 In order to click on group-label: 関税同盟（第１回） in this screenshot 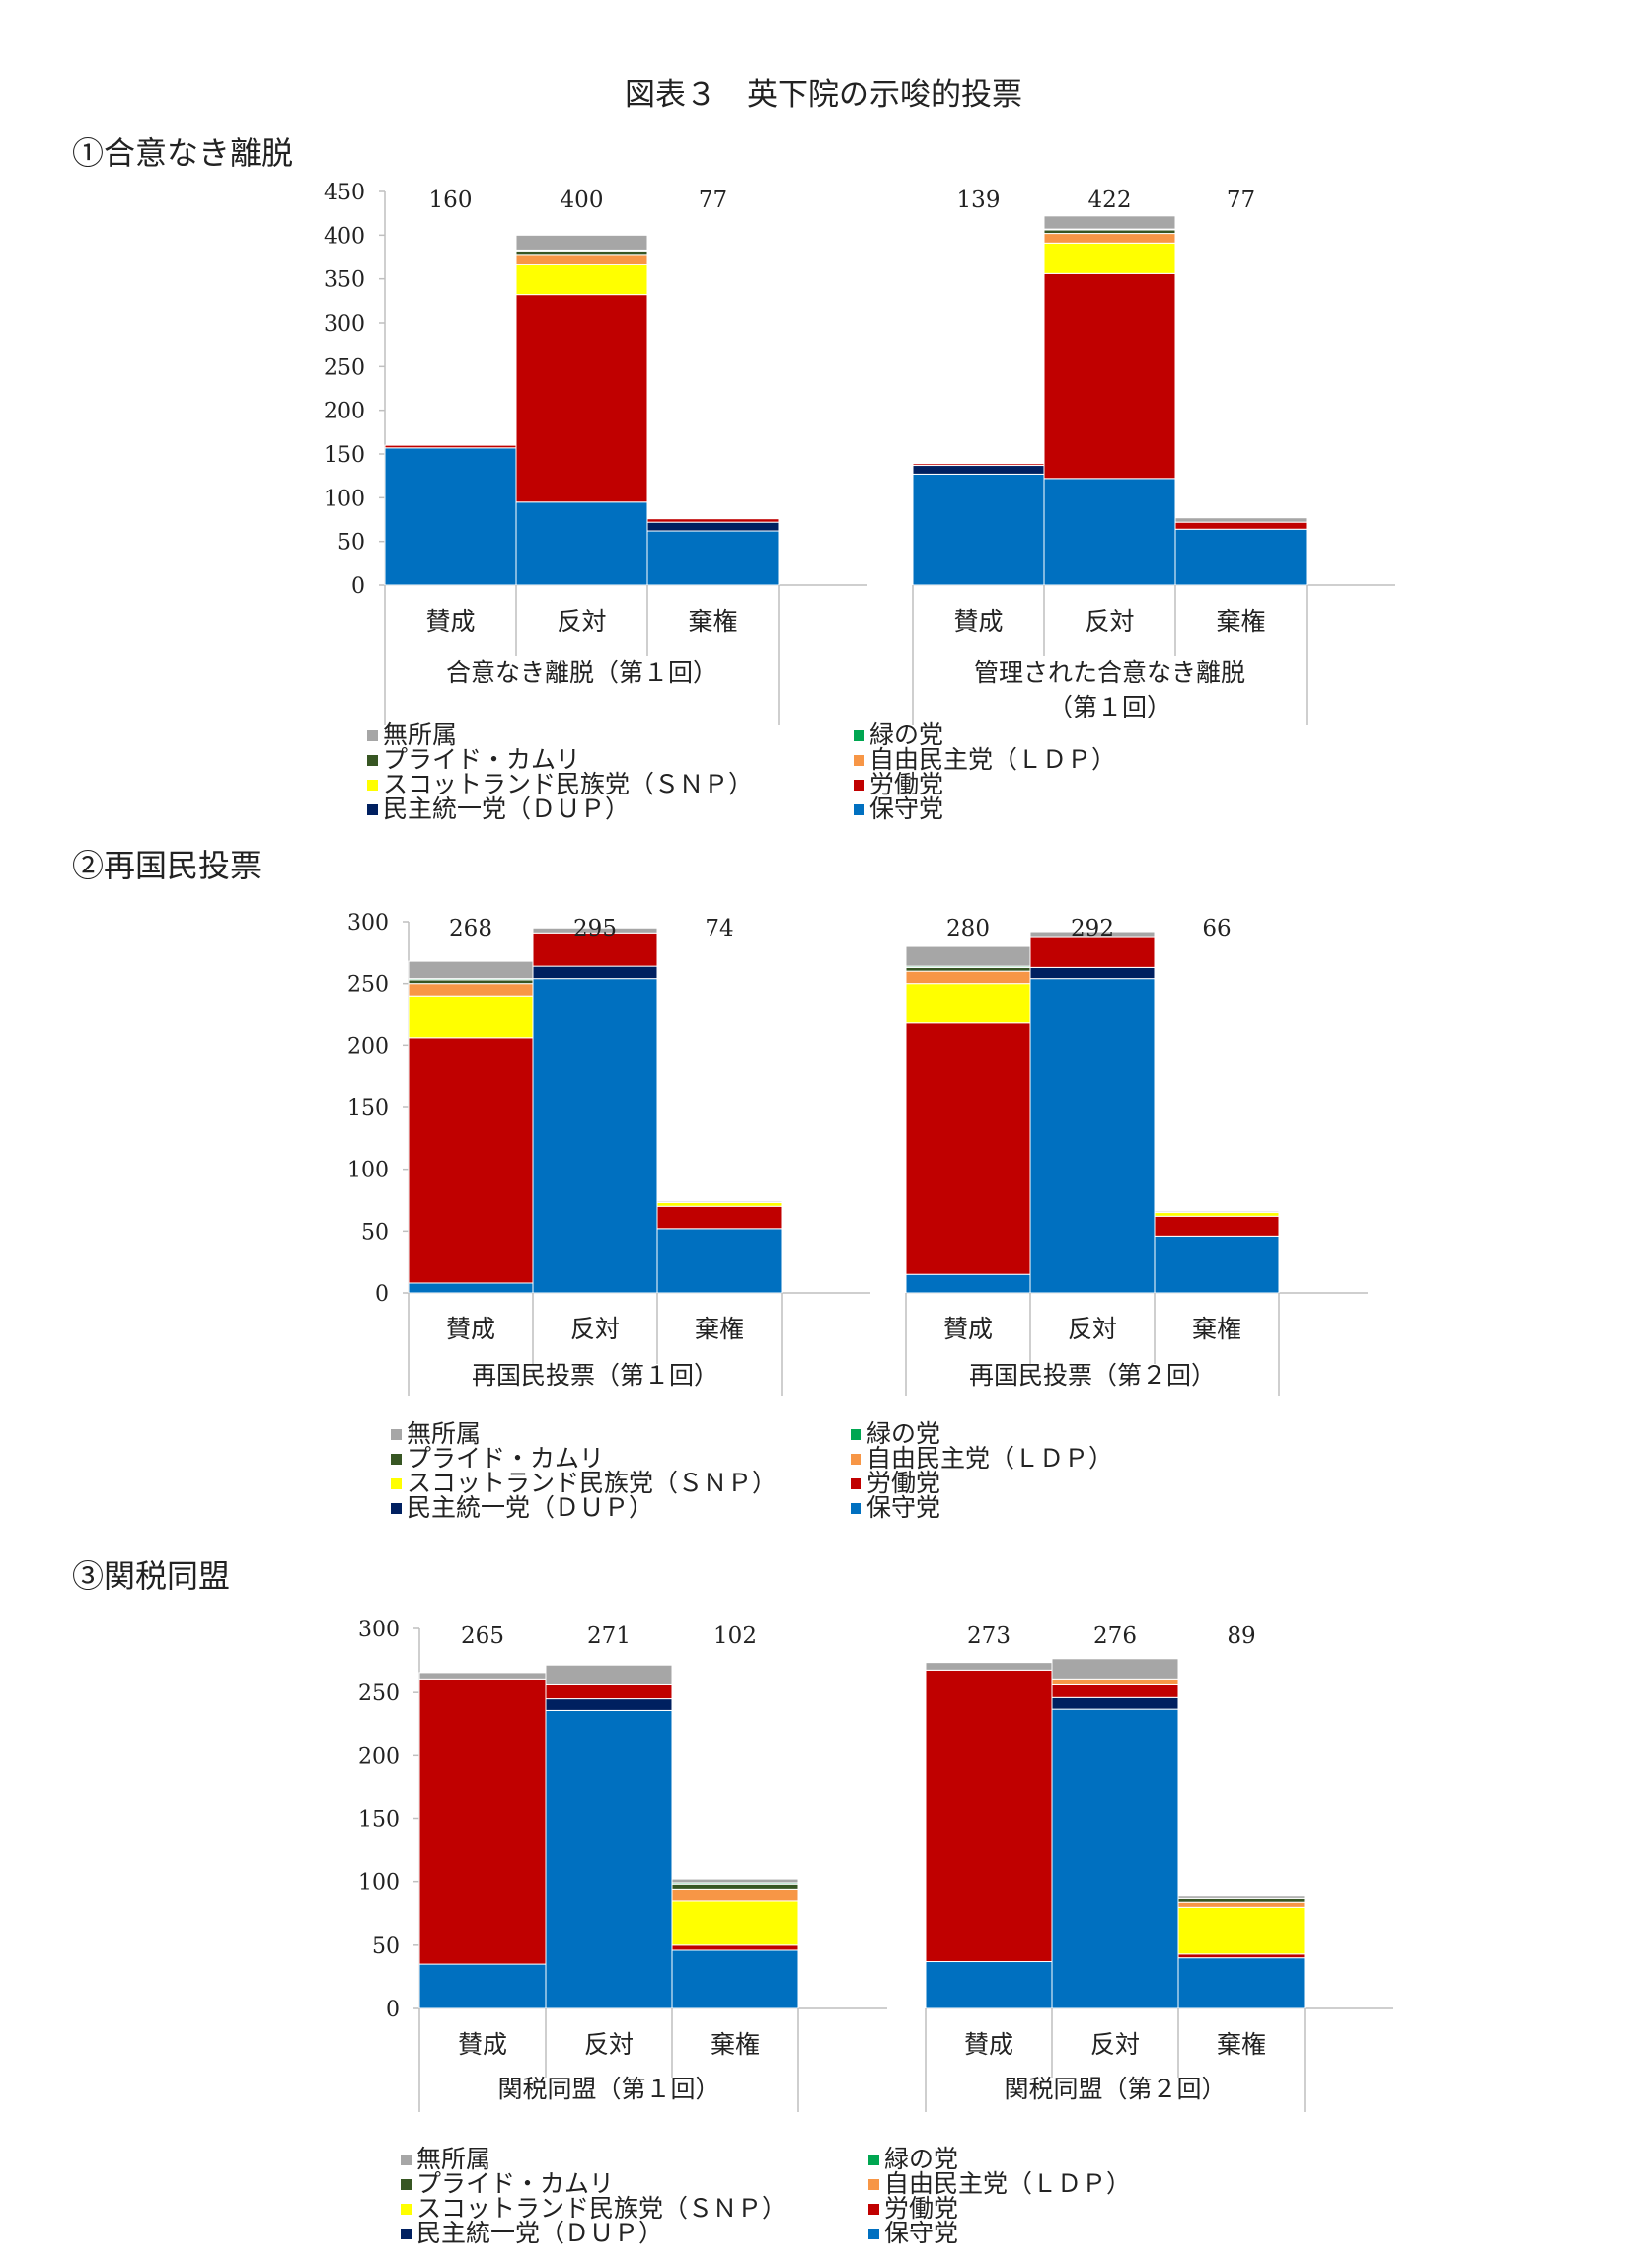, I will do `click(608, 2089)`.